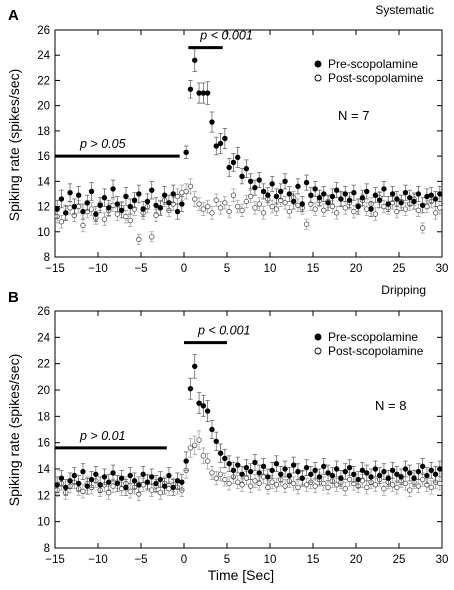  I want to click on y-tick-label: 10, so click(43, 523).